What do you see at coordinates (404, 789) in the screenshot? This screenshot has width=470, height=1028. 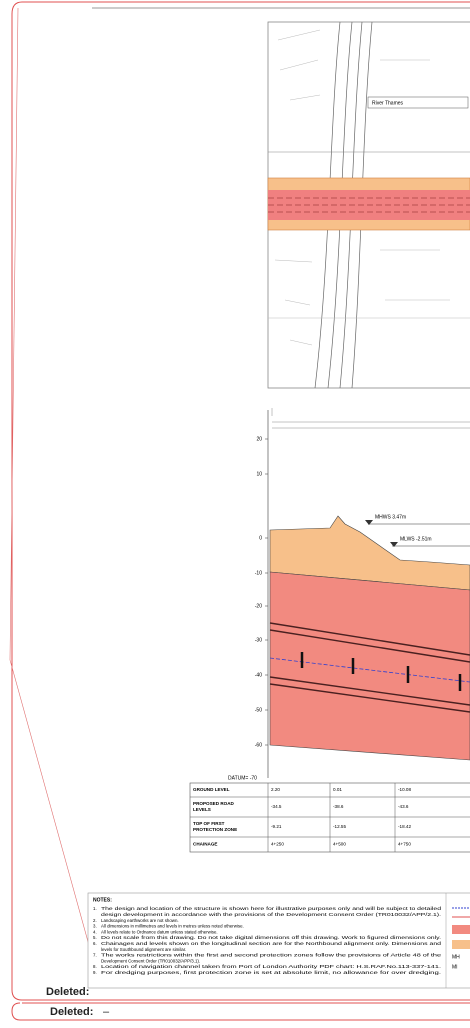 I see `table-cell: -10.08` at bounding box center [404, 789].